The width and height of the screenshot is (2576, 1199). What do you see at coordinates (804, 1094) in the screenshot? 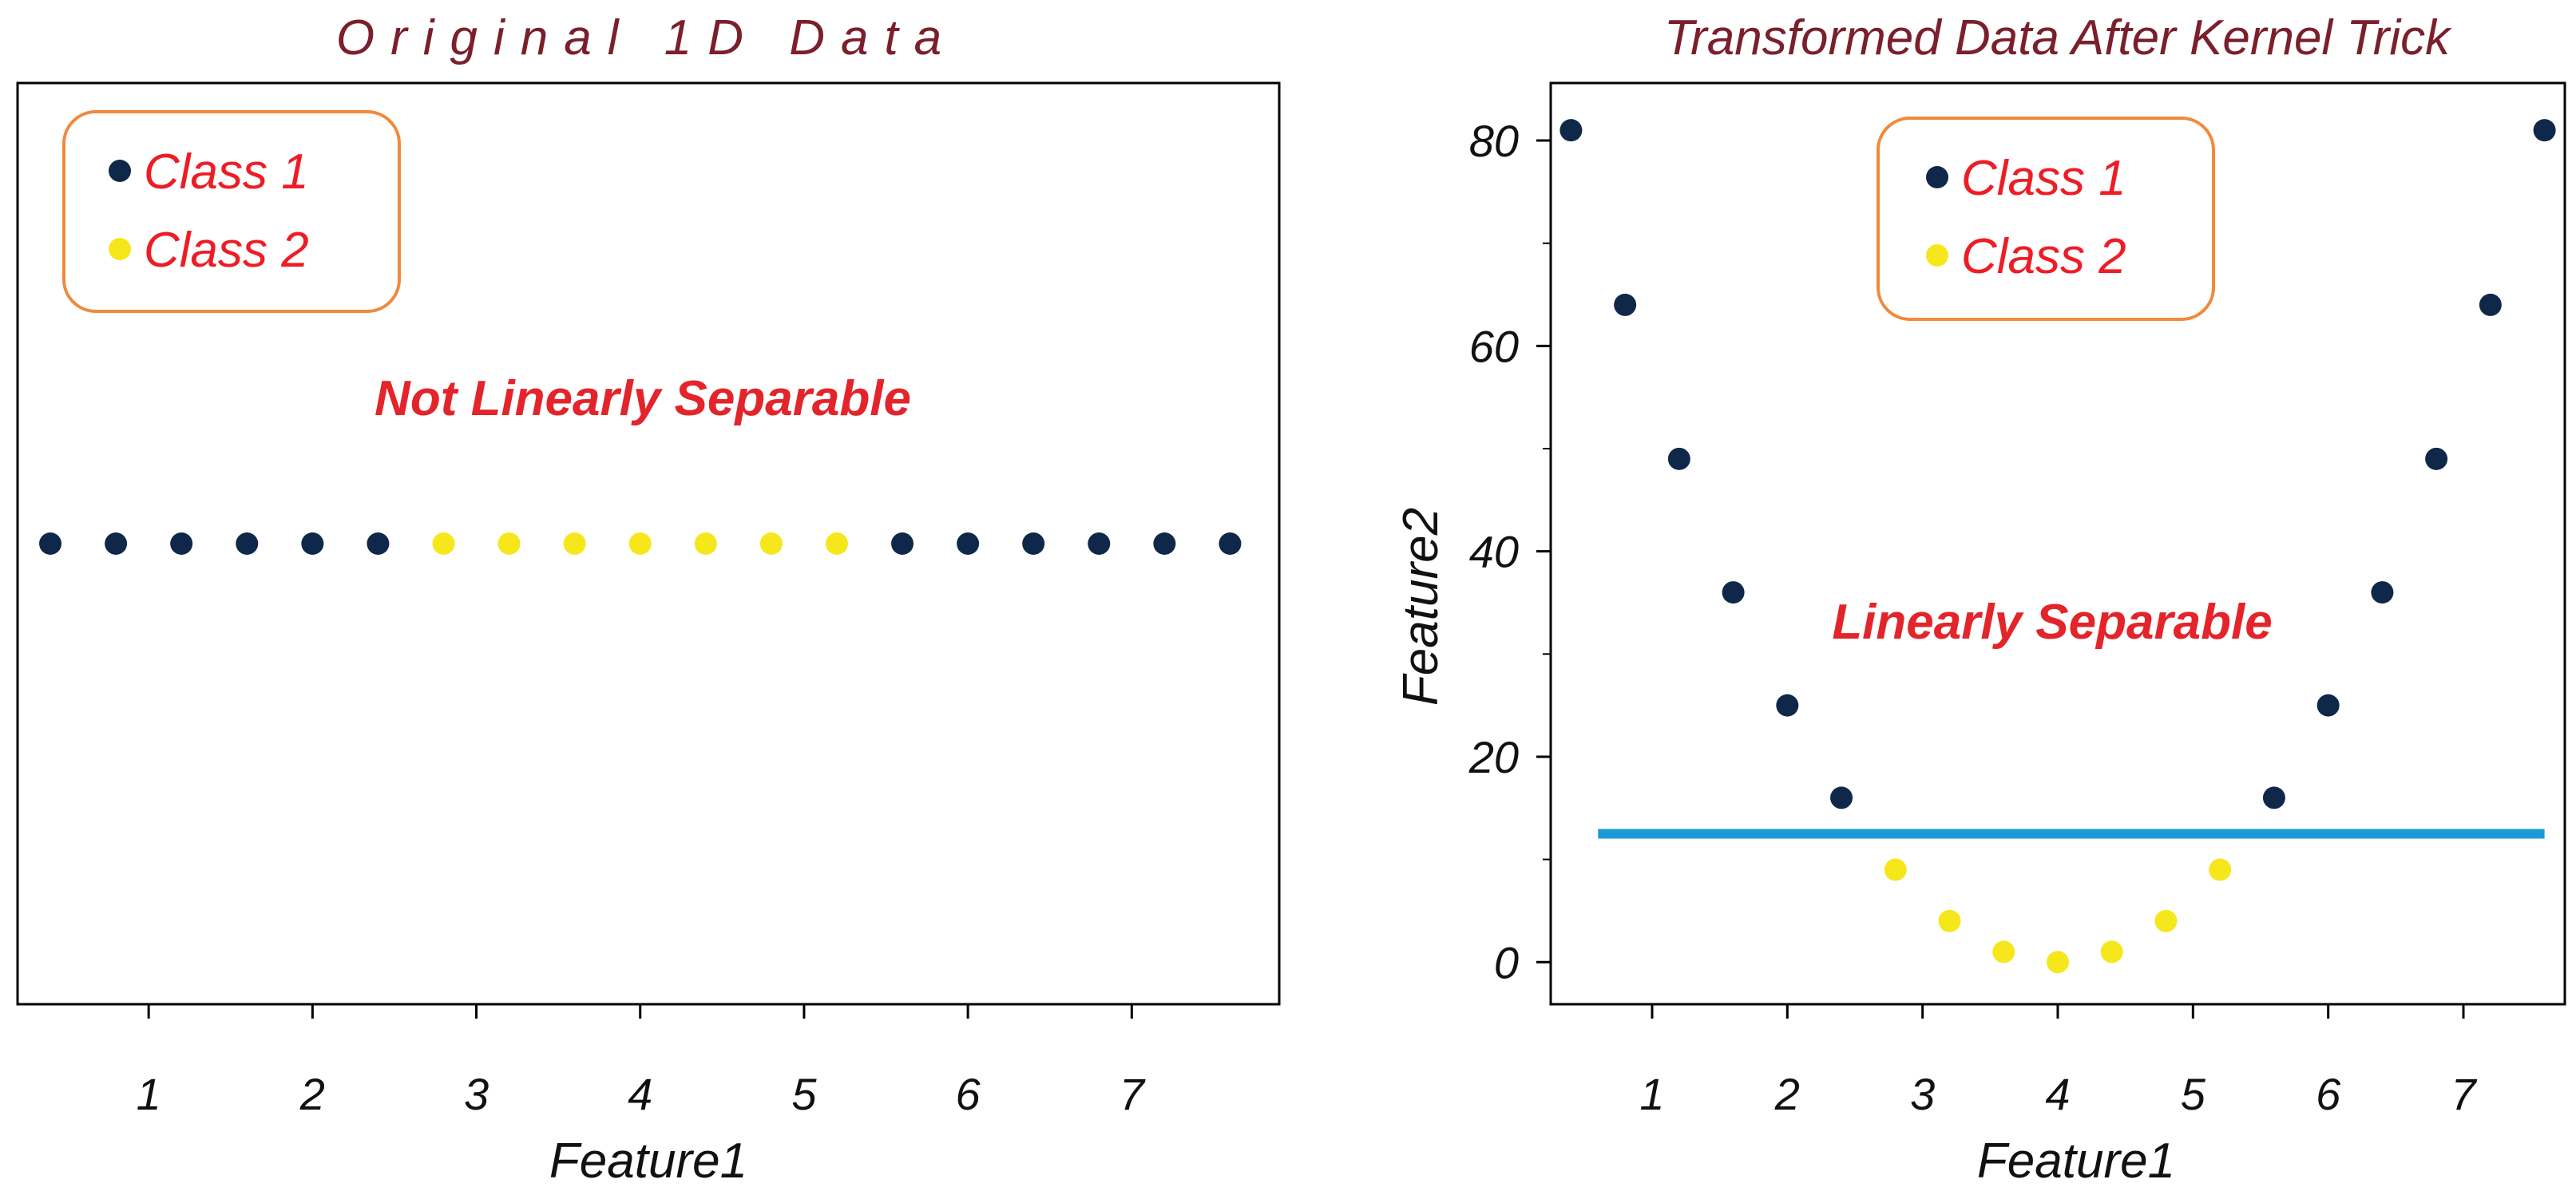
I see `left-x-tick-label: 5` at bounding box center [804, 1094].